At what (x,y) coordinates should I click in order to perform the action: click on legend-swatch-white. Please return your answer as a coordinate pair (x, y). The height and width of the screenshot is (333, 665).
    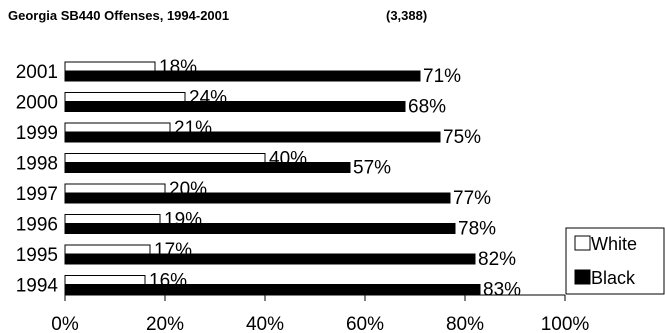
    Looking at the image, I should click on (582, 243).